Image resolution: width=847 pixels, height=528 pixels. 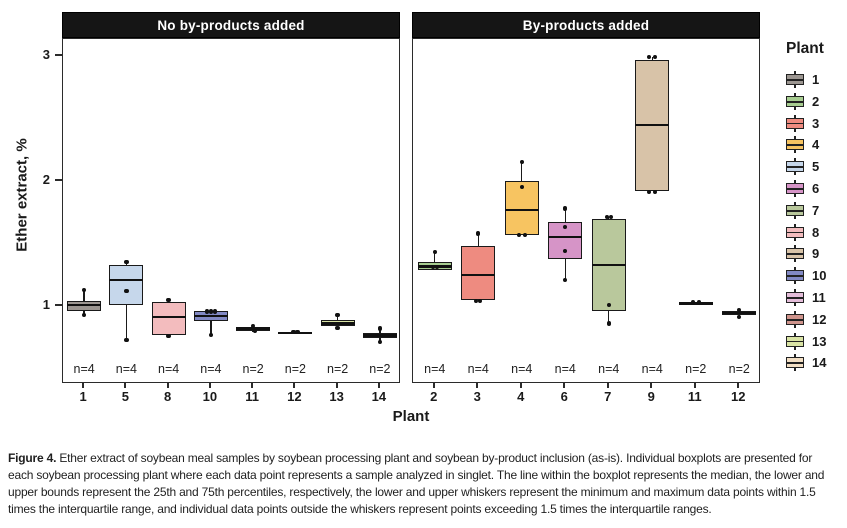 I want to click on y-axis-title: Ether extract, %, so click(x=22, y=195).